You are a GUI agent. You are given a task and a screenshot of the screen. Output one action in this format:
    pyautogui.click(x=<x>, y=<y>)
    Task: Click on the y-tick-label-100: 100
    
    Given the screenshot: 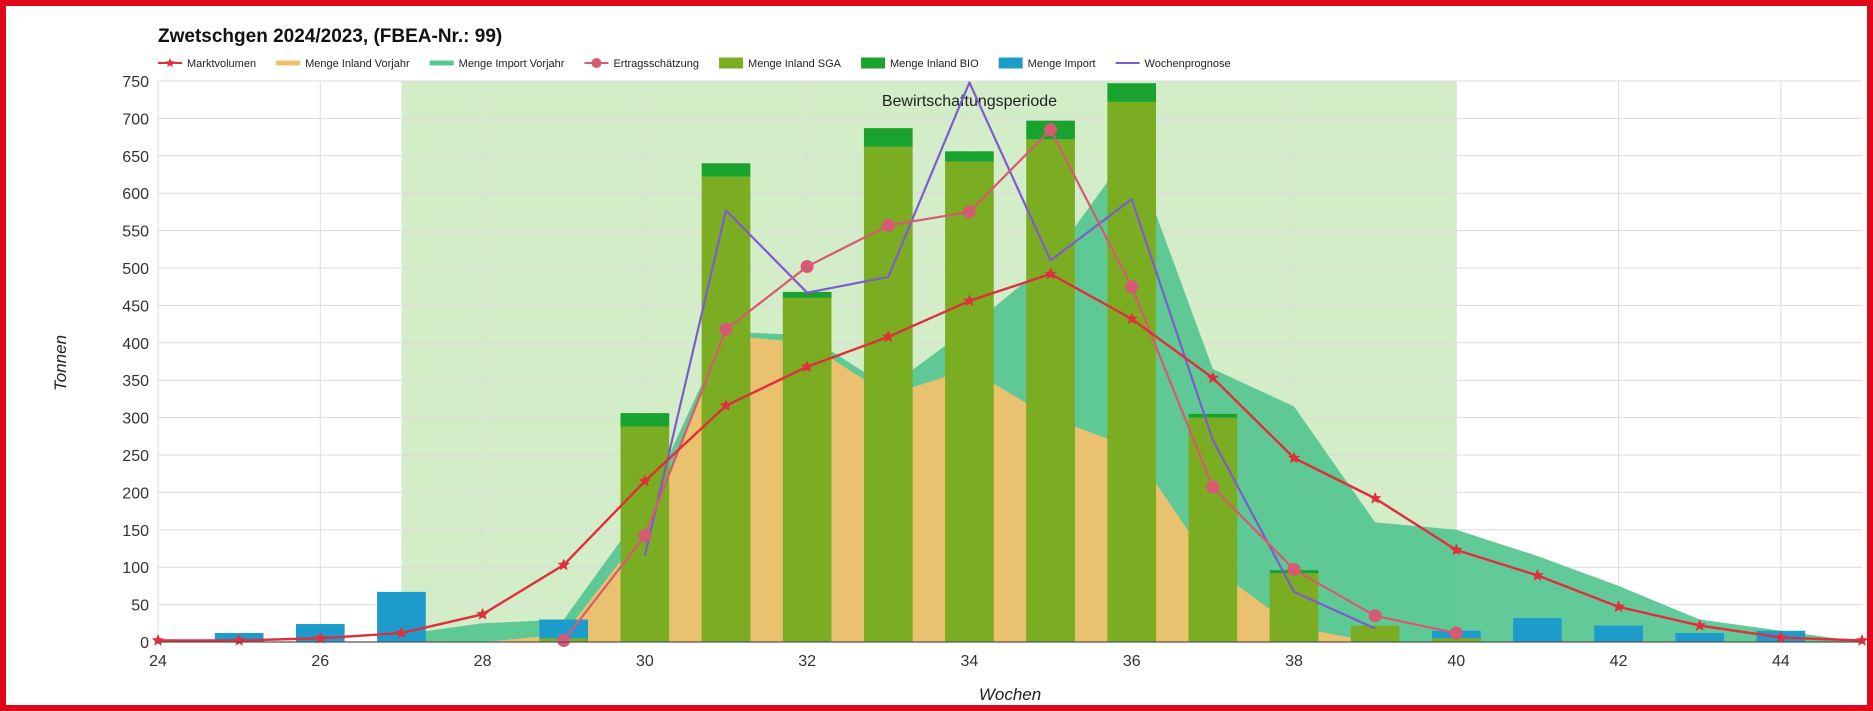 What is the action you would take?
    pyautogui.click(x=135, y=568)
    